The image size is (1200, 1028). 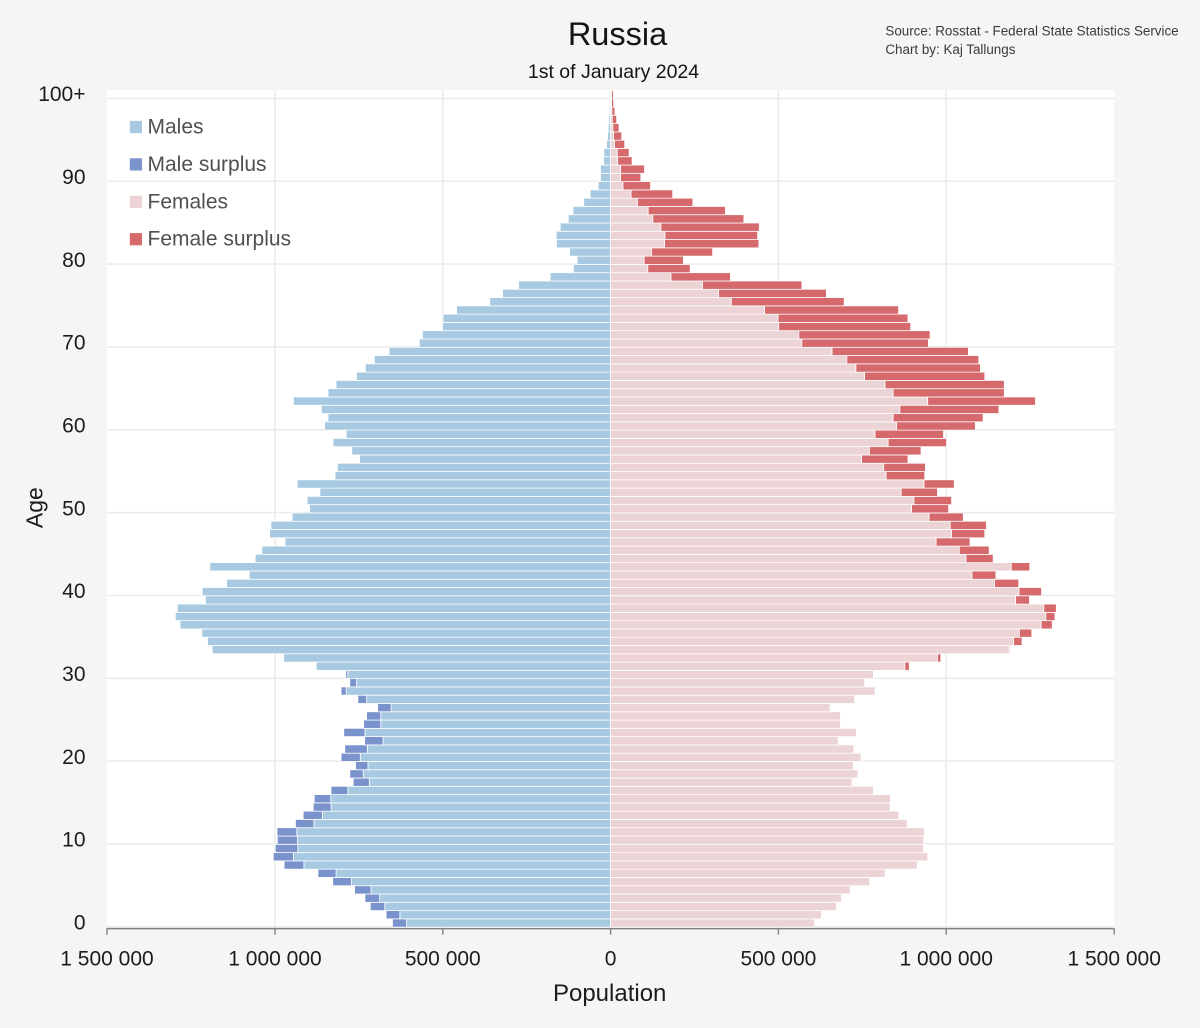 I want to click on svg-text: Females, so click(x=188, y=201).